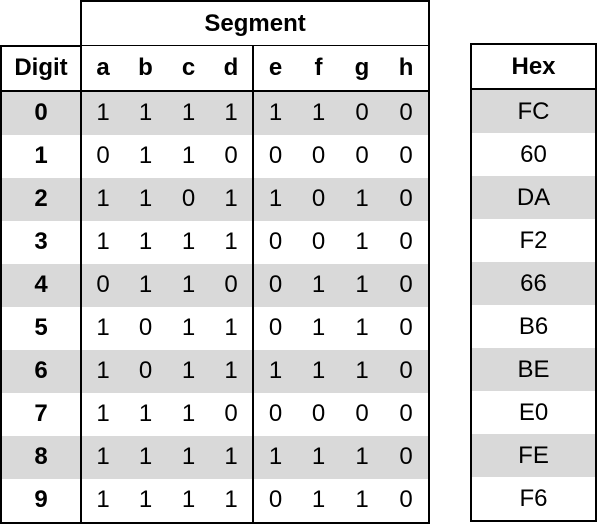 This screenshot has width=600, height=524. What do you see at coordinates (145, 68) in the screenshot?
I see `segment-label: b` at bounding box center [145, 68].